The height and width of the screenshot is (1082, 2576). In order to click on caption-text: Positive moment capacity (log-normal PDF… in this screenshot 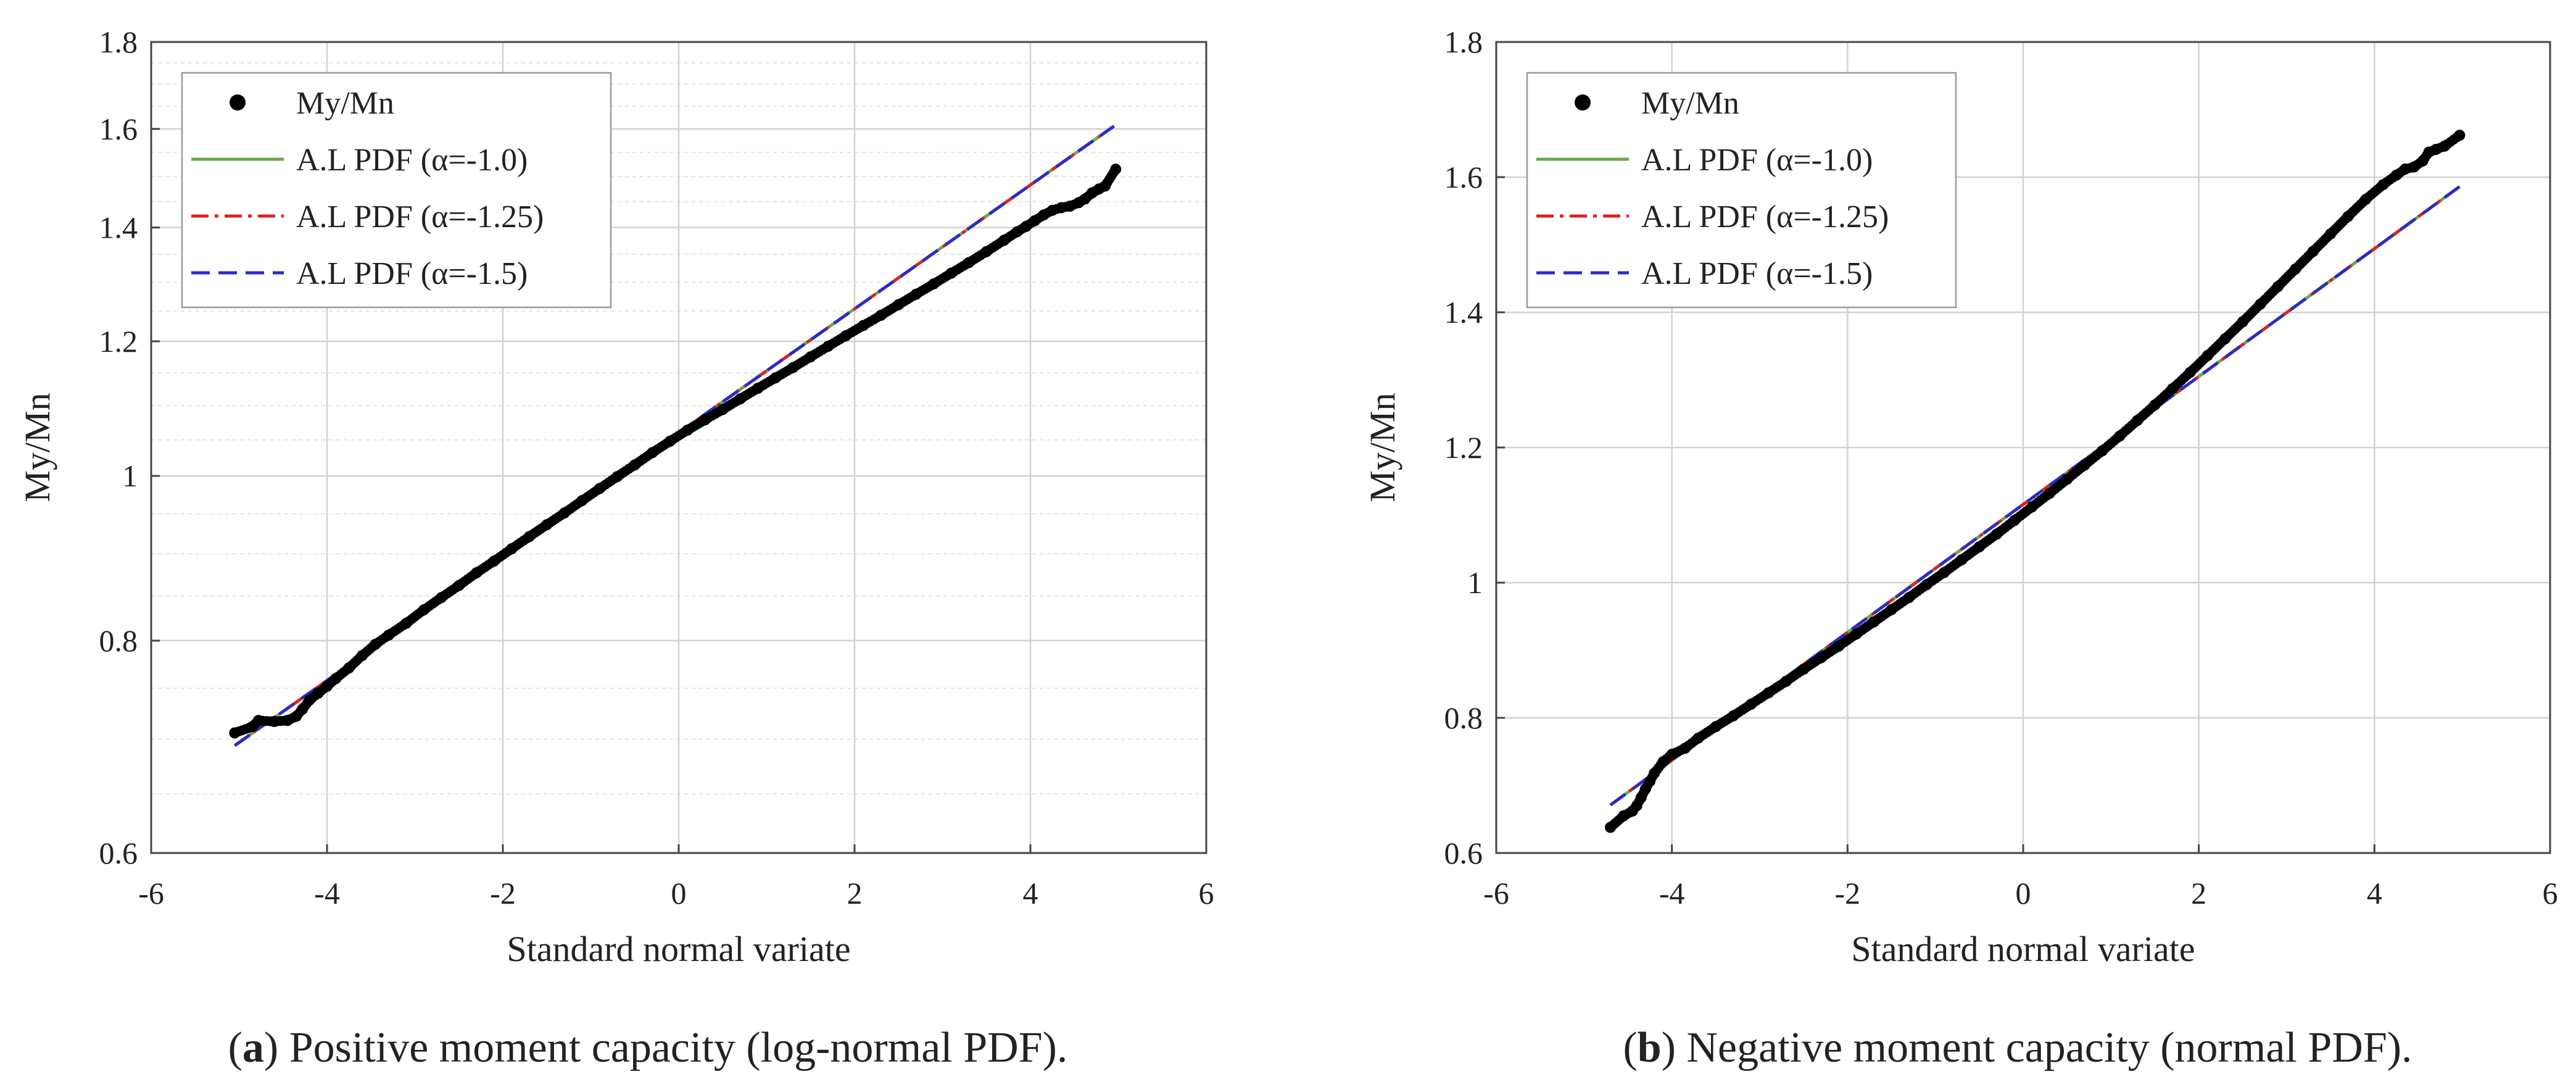, I will do `click(678, 1048)`.